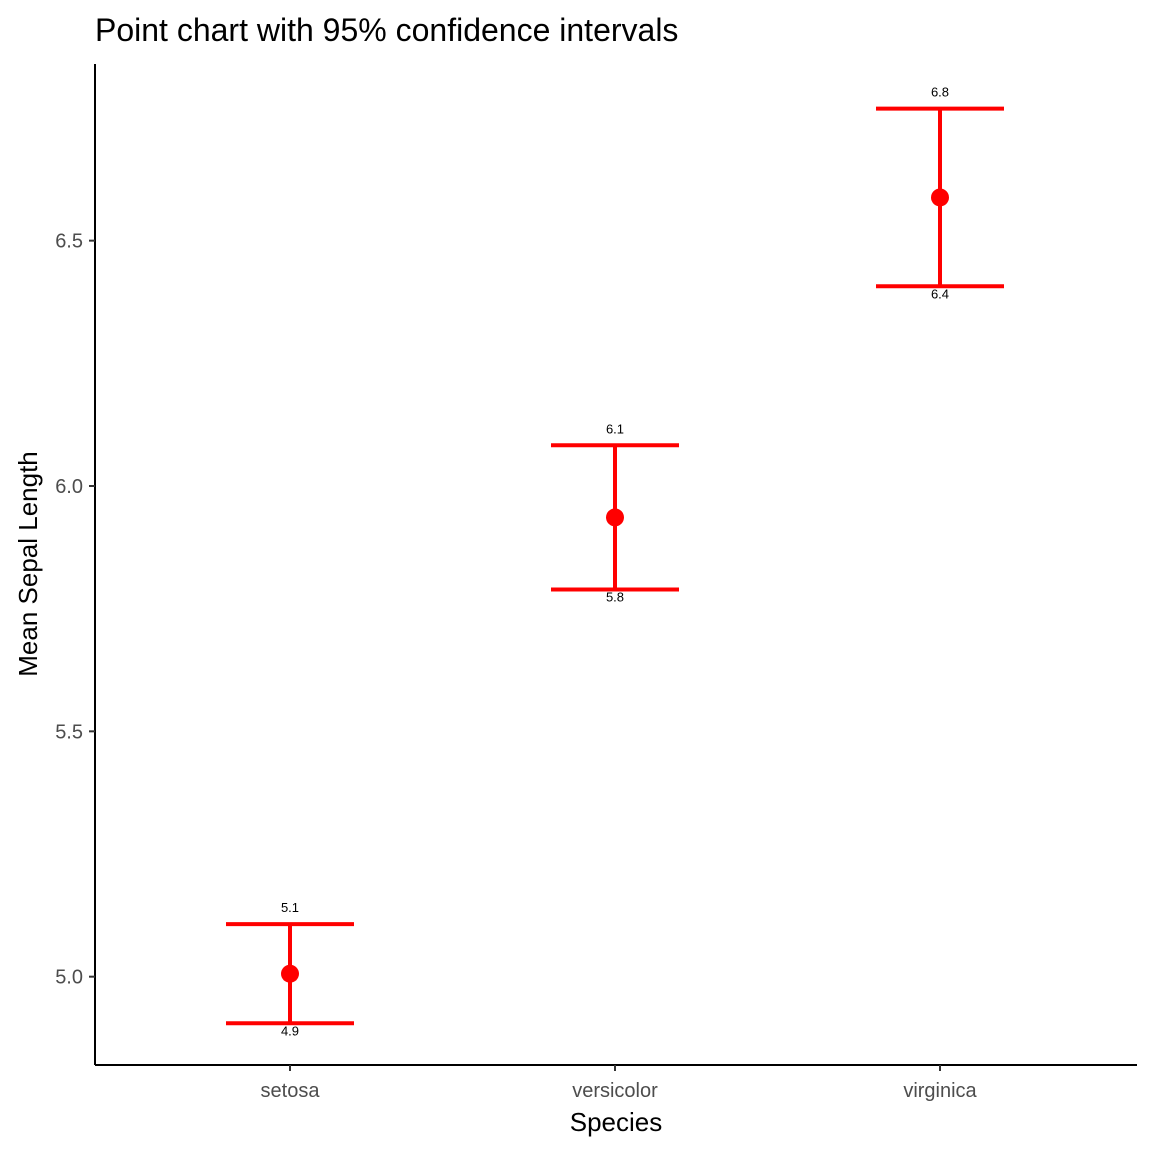 Image resolution: width=1152 pixels, height=1152 pixels. I want to click on x-axis-ticks: setosa versicolor virginica, so click(619, 1083).